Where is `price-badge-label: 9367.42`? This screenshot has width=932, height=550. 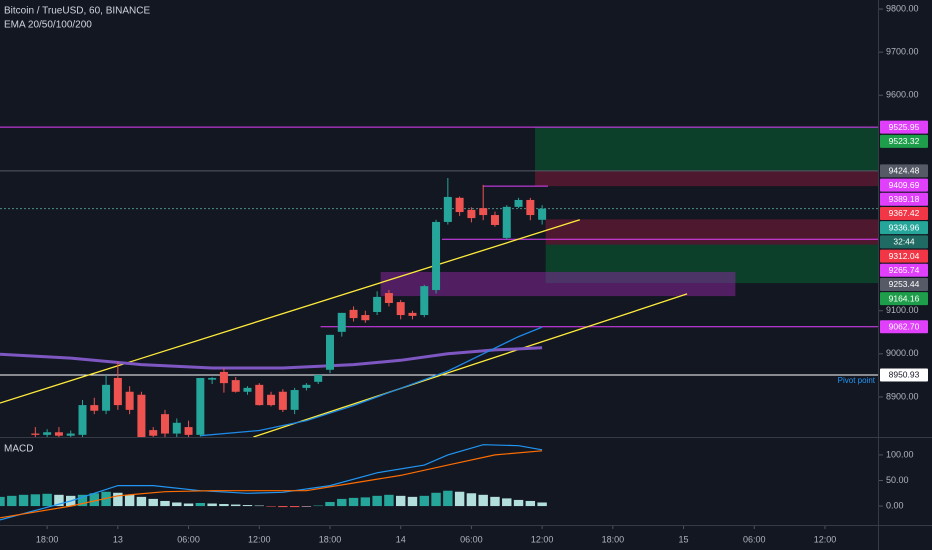
price-badge-label: 9367.42 is located at coordinates (904, 213).